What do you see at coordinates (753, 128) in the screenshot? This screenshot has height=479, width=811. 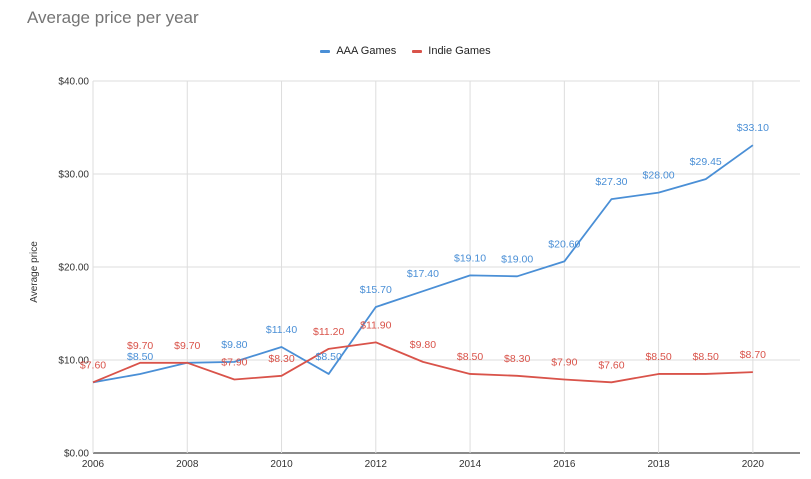 I see `data-label: $33.10` at bounding box center [753, 128].